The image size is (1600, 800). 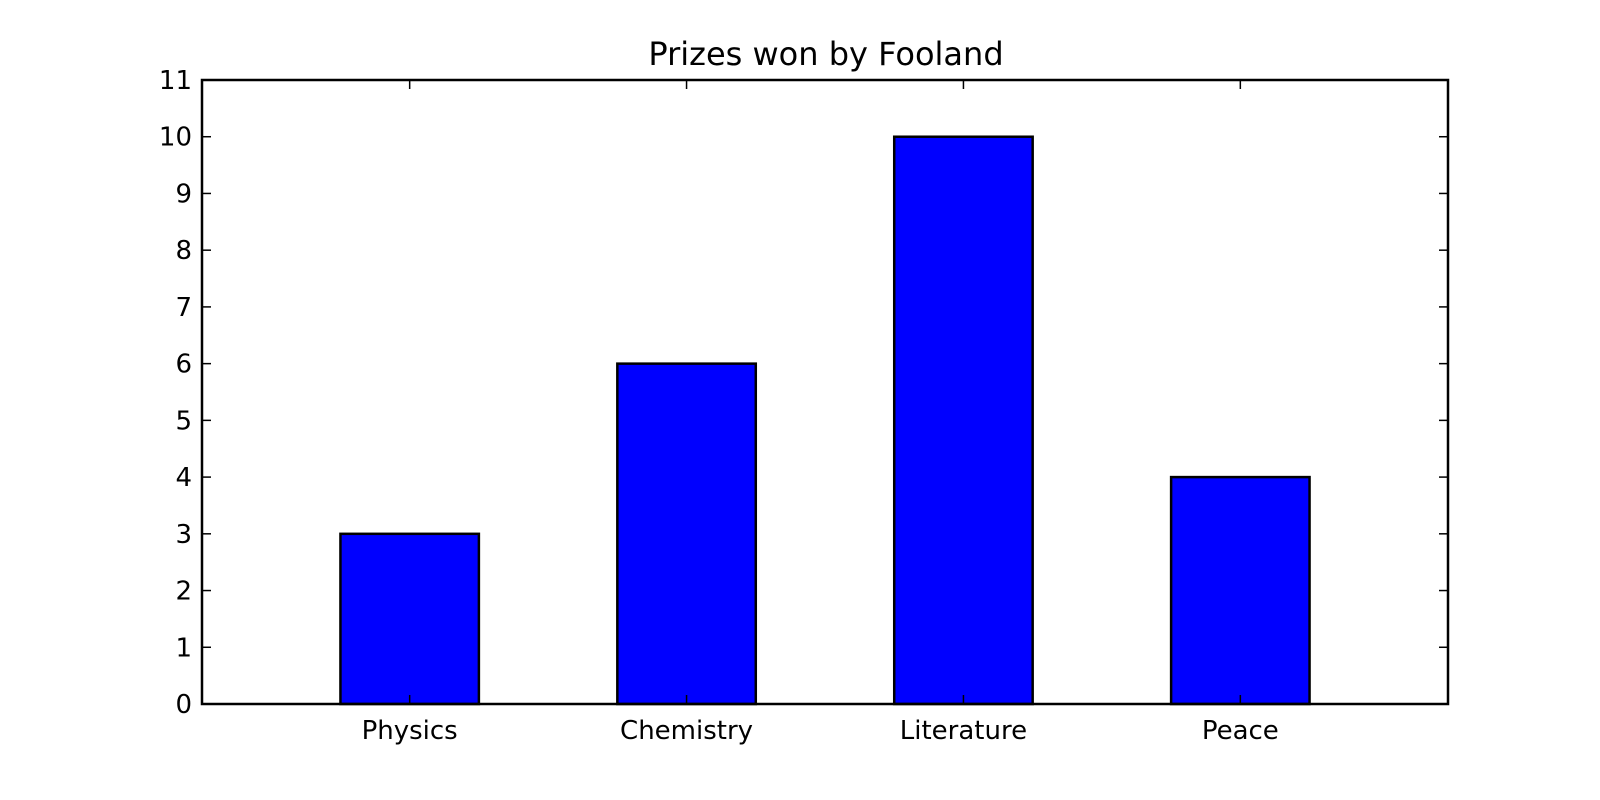 I want to click on y-tick-label: 7, so click(x=183, y=308).